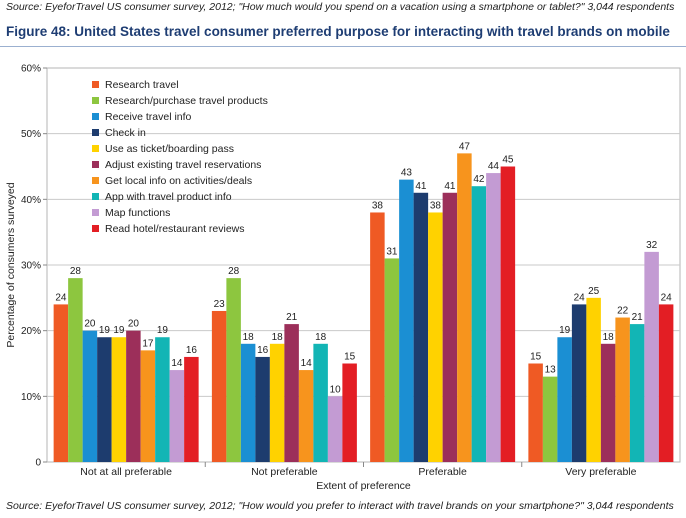  Describe the element at coordinates (169, 149) in the screenshot. I see `legend-label: Use as ticket/boarding pass` at that location.